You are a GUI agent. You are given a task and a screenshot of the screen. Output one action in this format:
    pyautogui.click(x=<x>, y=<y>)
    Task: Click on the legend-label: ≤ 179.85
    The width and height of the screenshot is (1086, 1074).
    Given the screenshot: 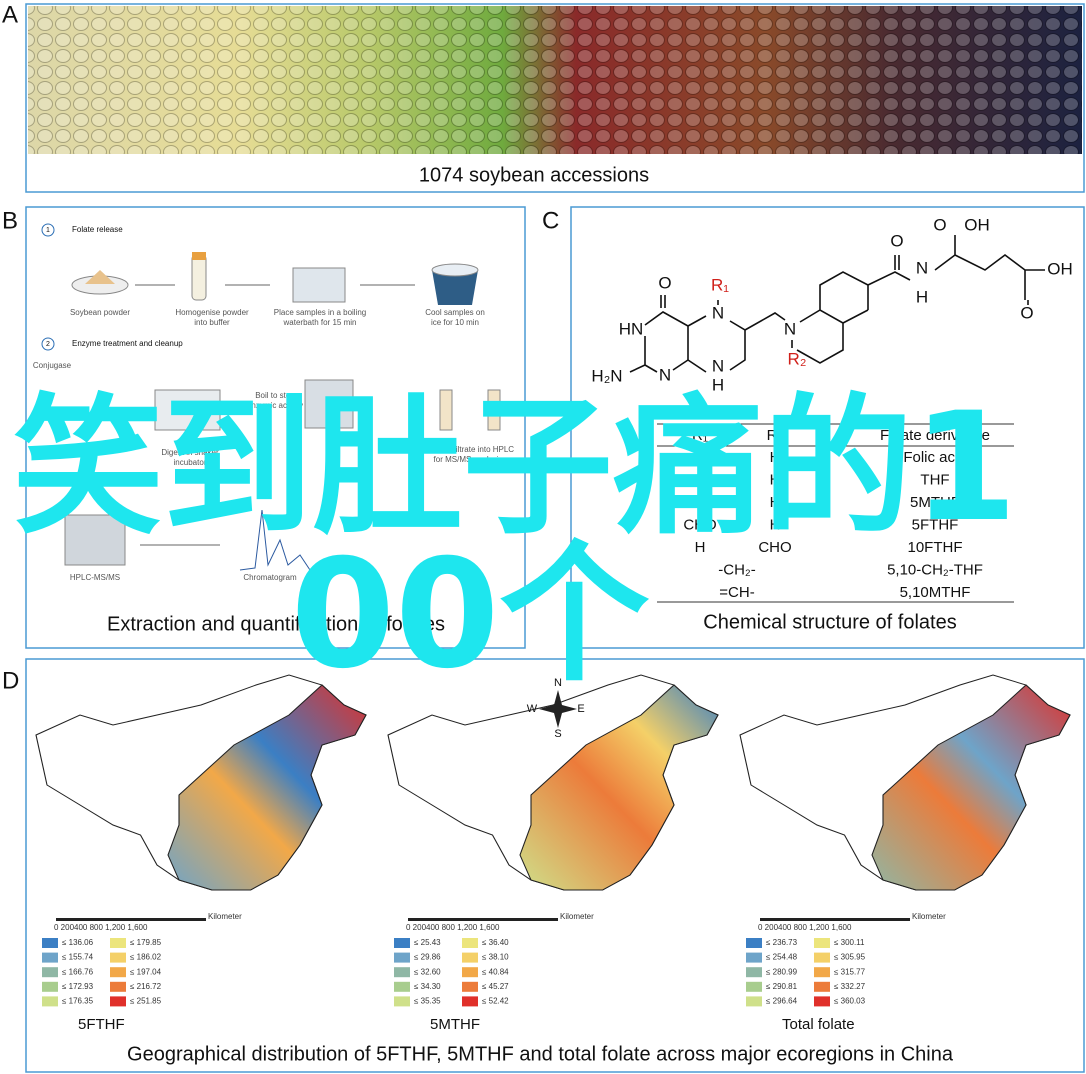 What is the action you would take?
    pyautogui.click(x=146, y=942)
    